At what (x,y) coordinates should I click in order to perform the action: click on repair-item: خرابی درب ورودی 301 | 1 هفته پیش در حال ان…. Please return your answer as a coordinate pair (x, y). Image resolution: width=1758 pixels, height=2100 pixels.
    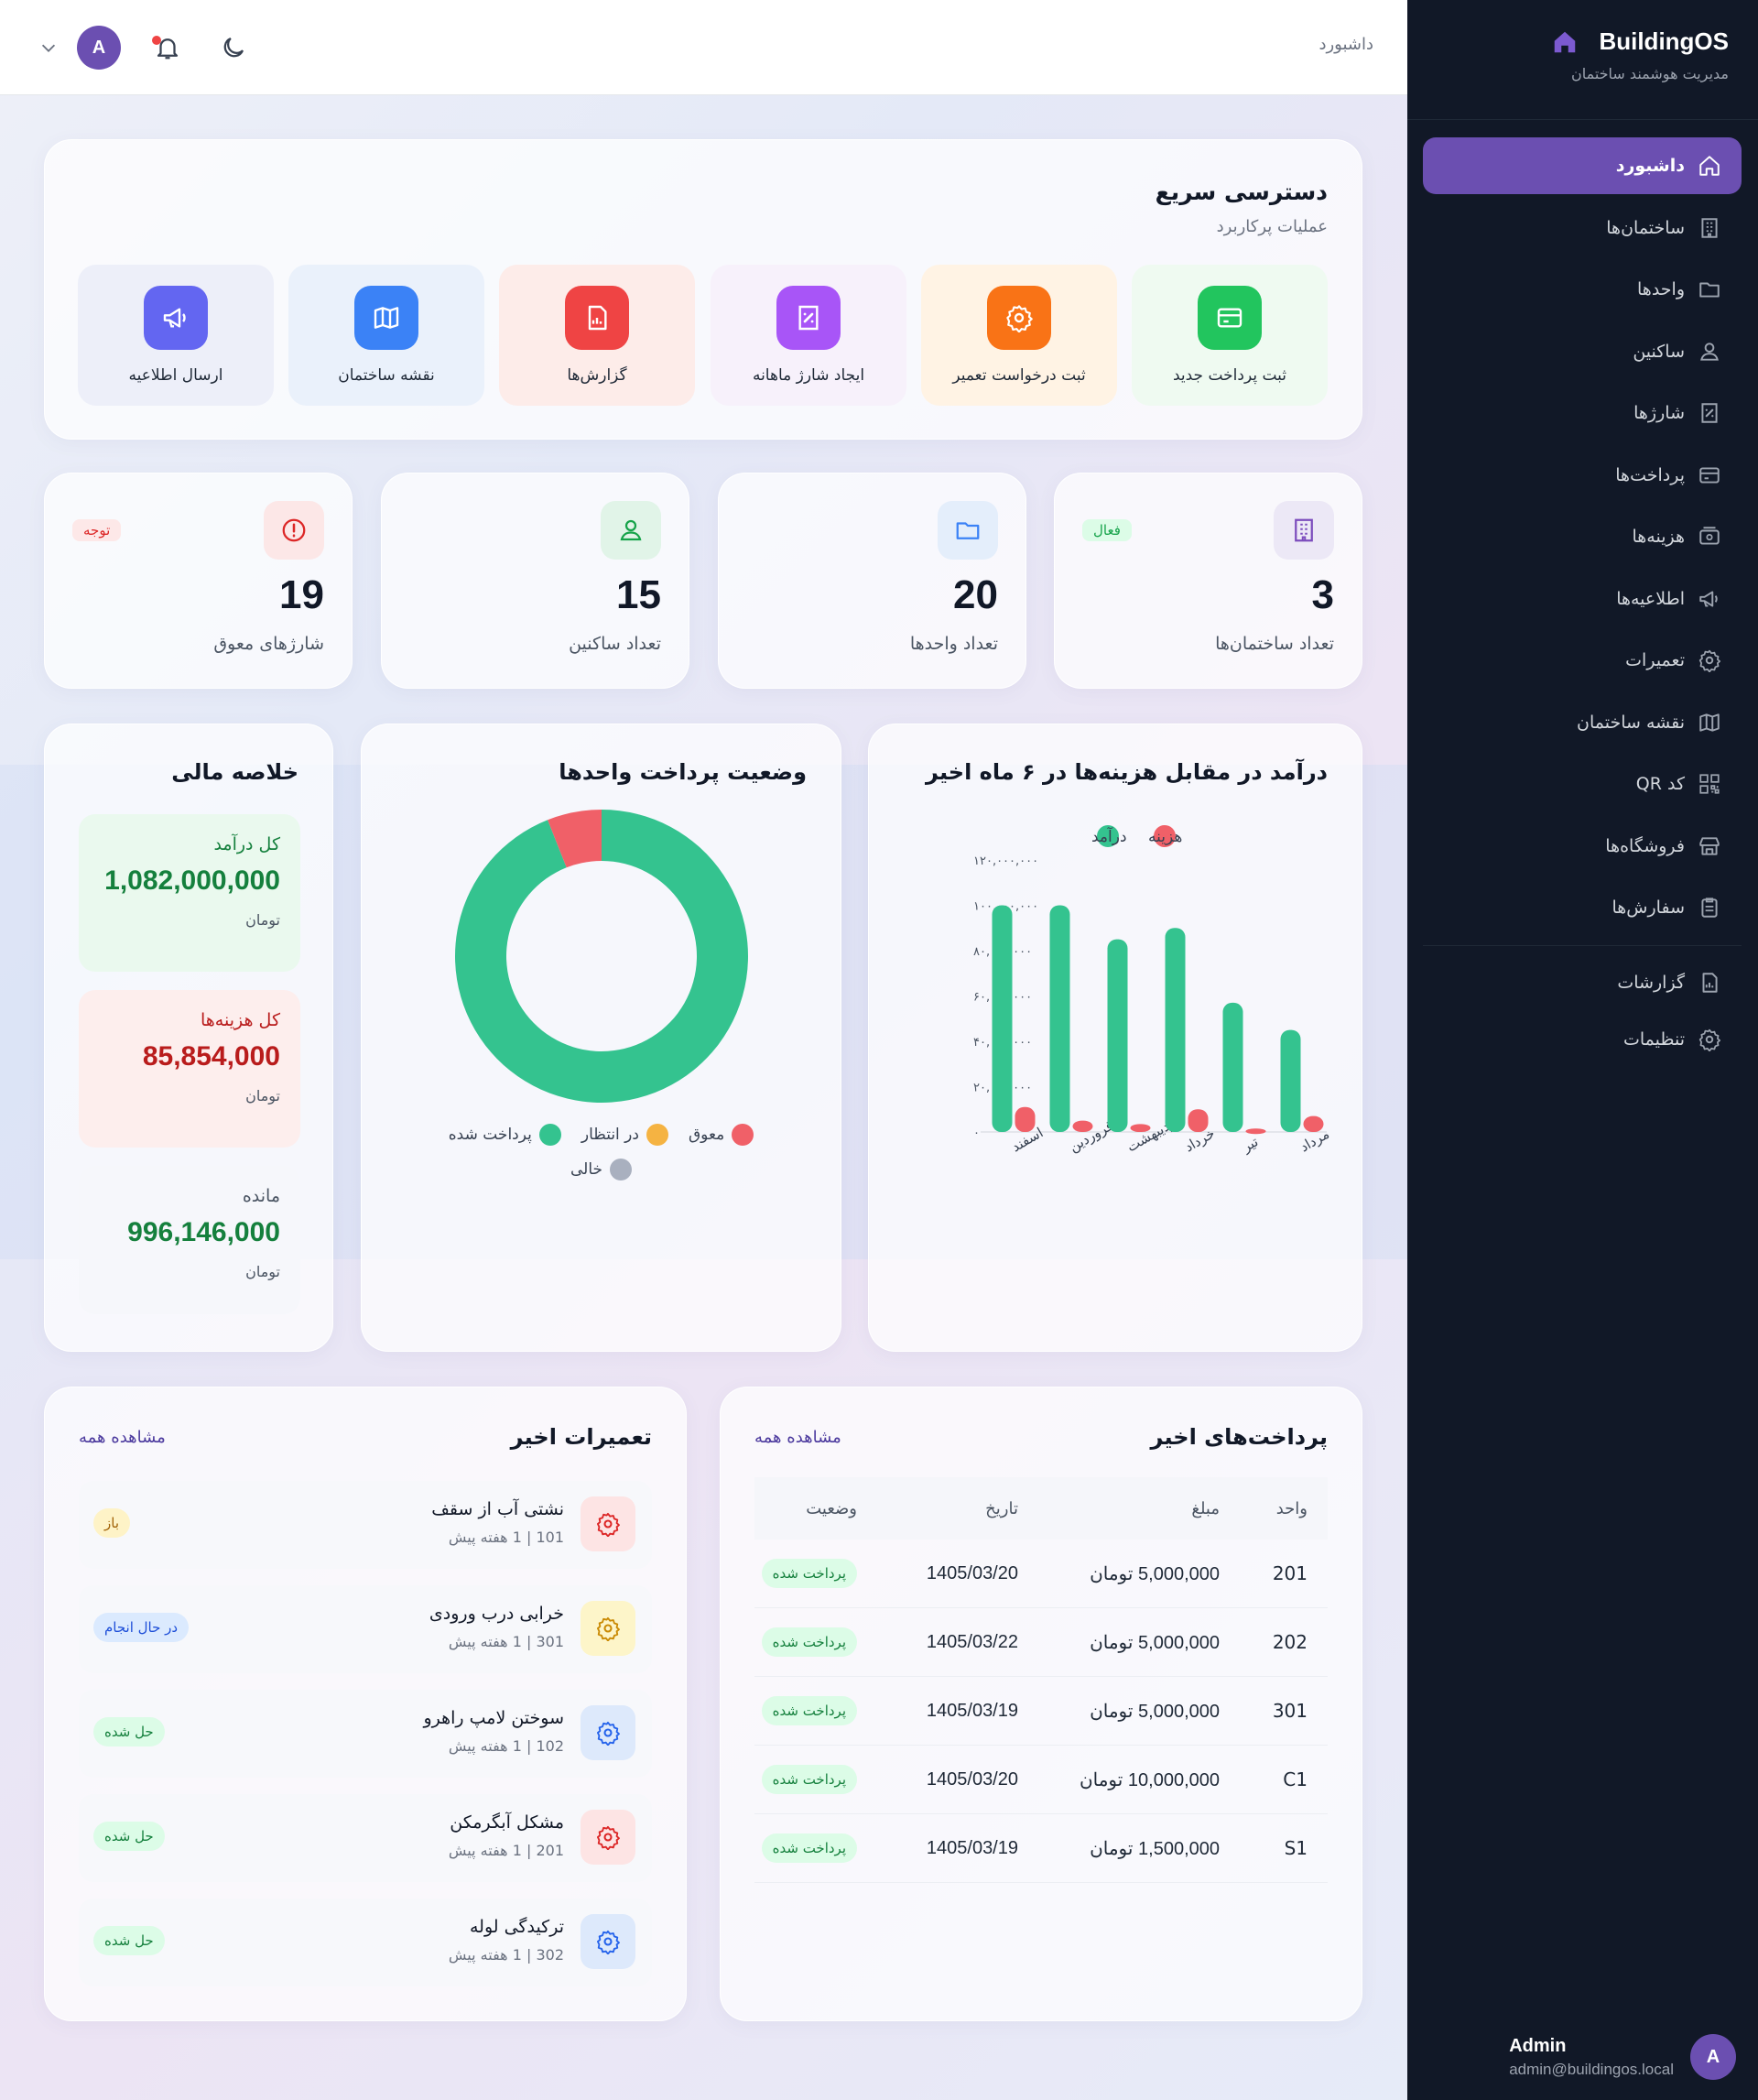
    Looking at the image, I should click on (365, 1629).